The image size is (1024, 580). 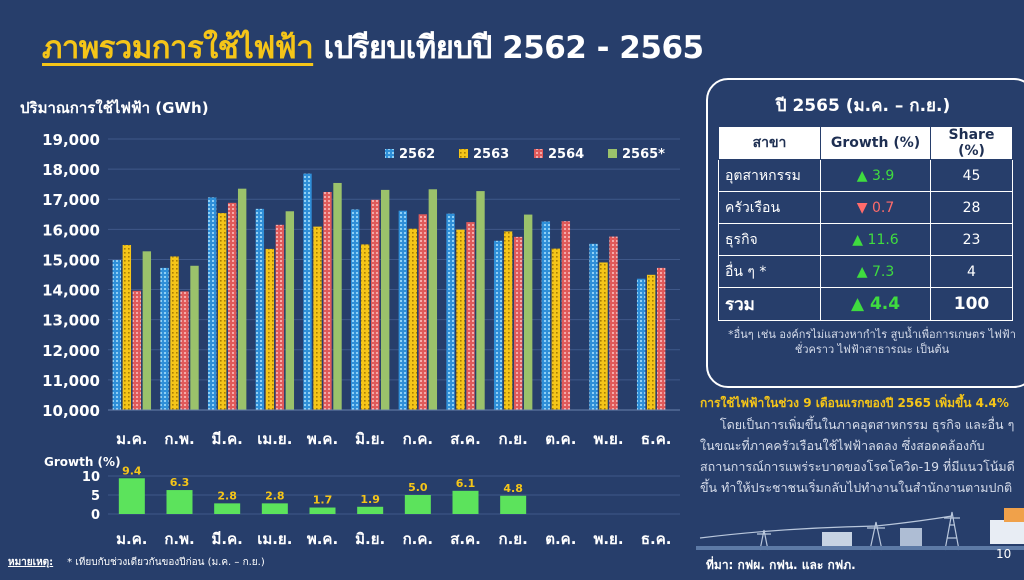 What do you see at coordinates (370, 539) in the screenshot?
I see `x-tick-label: มิ.ย.` at bounding box center [370, 539].